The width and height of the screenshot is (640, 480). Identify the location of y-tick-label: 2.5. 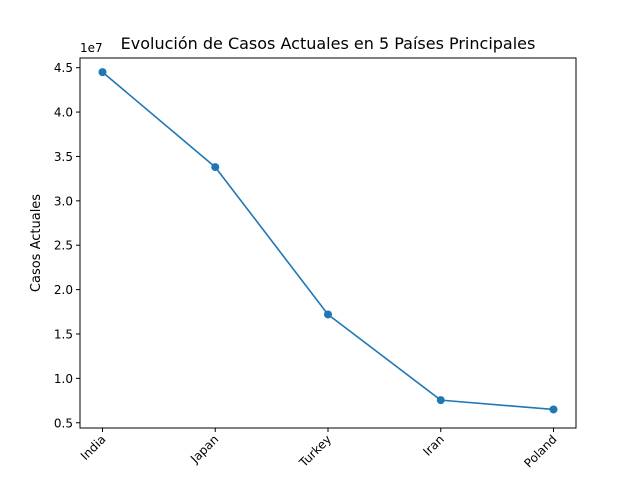
(63, 246).